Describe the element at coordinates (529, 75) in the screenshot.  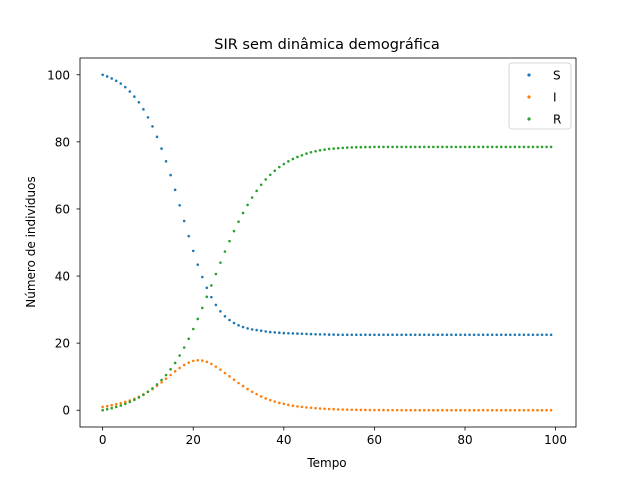
I see `legend-marker-S` at that location.